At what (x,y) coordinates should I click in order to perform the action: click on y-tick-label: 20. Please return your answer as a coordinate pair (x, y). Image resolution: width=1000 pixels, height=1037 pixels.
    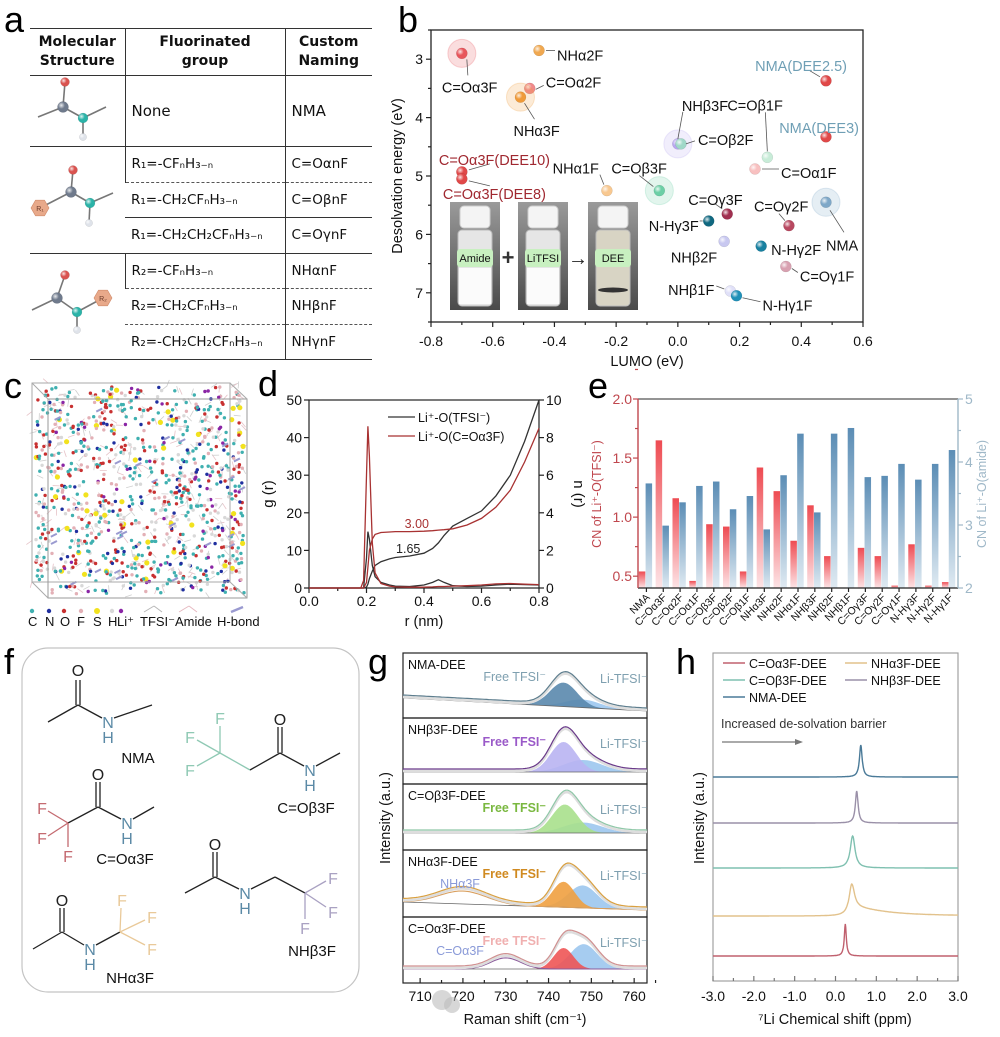
    Looking at the image, I should click on (294, 513).